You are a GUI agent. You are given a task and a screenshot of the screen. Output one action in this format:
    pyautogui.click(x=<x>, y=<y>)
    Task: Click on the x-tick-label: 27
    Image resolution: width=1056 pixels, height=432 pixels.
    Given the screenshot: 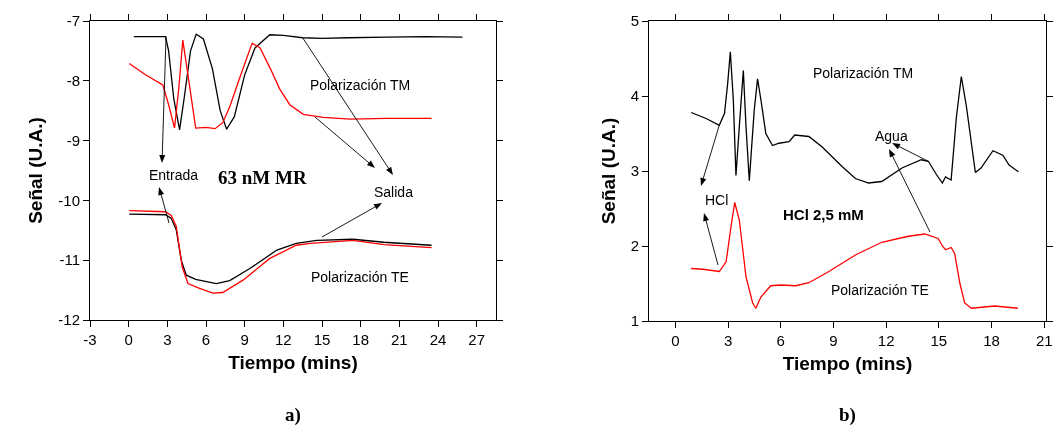 What is the action you would take?
    pyautogui.click(x=477, y=339)
    